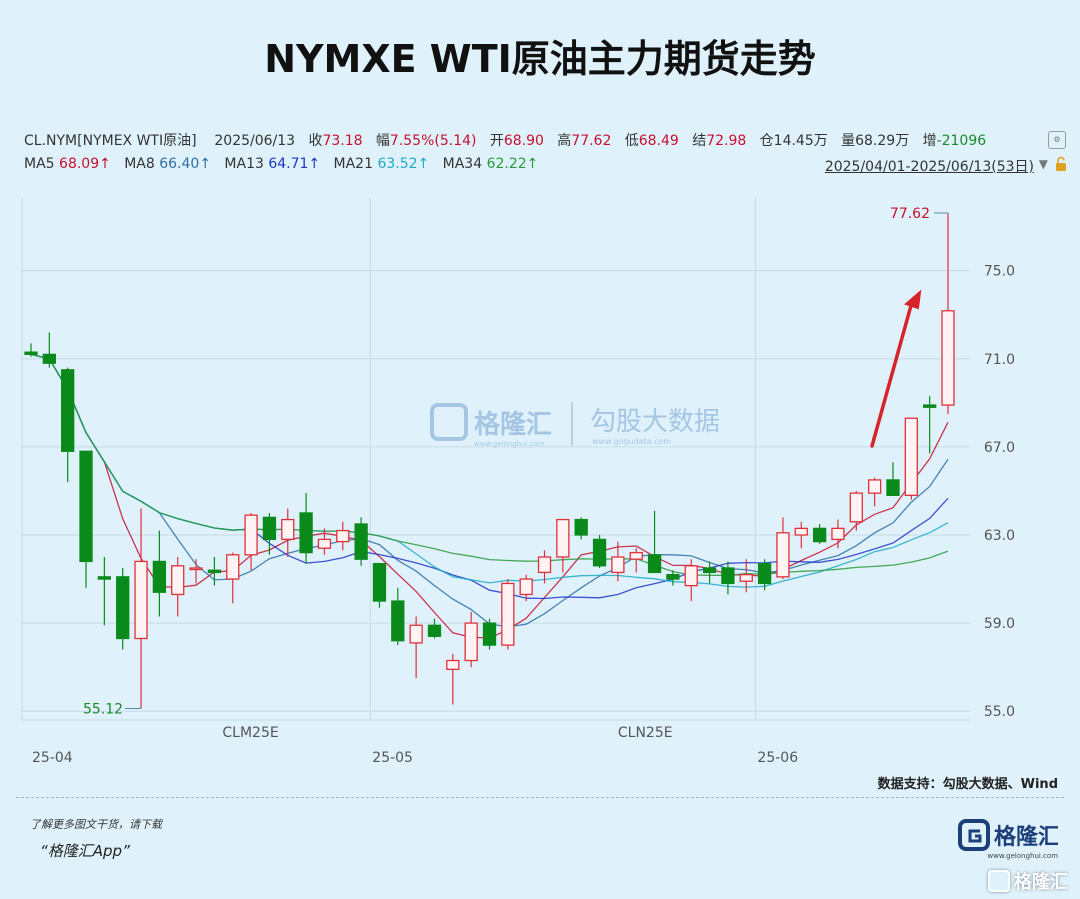 This screenshot has height=899, width=1080. What do you see at coordinates (382, 141) in the screenshot?
I see `change-label: 幅` at bounding box center [382, 141].